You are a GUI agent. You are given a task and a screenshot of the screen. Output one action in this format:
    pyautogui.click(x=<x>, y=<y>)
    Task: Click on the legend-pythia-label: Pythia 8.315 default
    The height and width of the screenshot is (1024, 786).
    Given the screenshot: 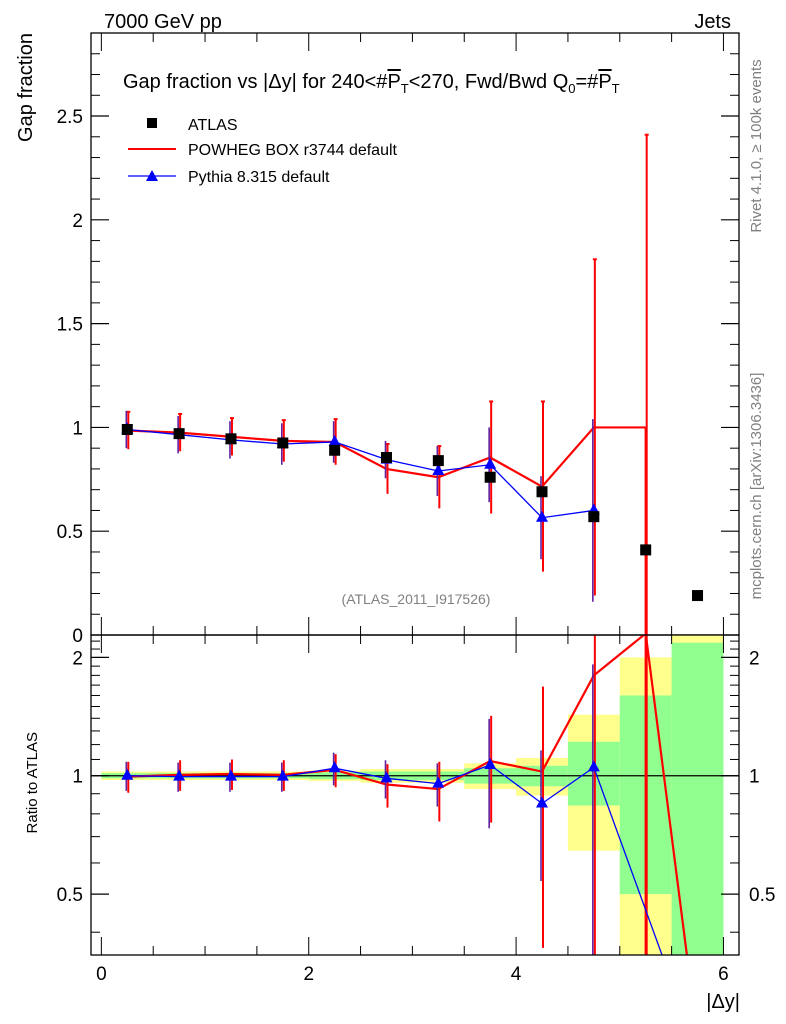 What is the action you would take?
    pyautogui.click(x=259, y=177)
    